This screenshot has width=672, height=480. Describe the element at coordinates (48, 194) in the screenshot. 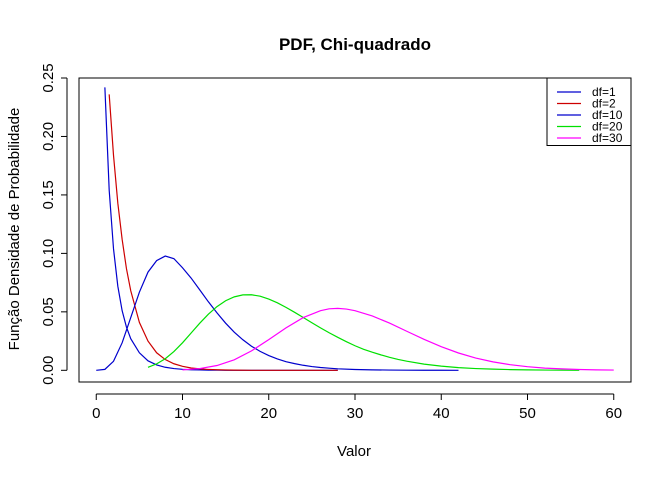

I see `y-tick-label: 0.15` at that location.